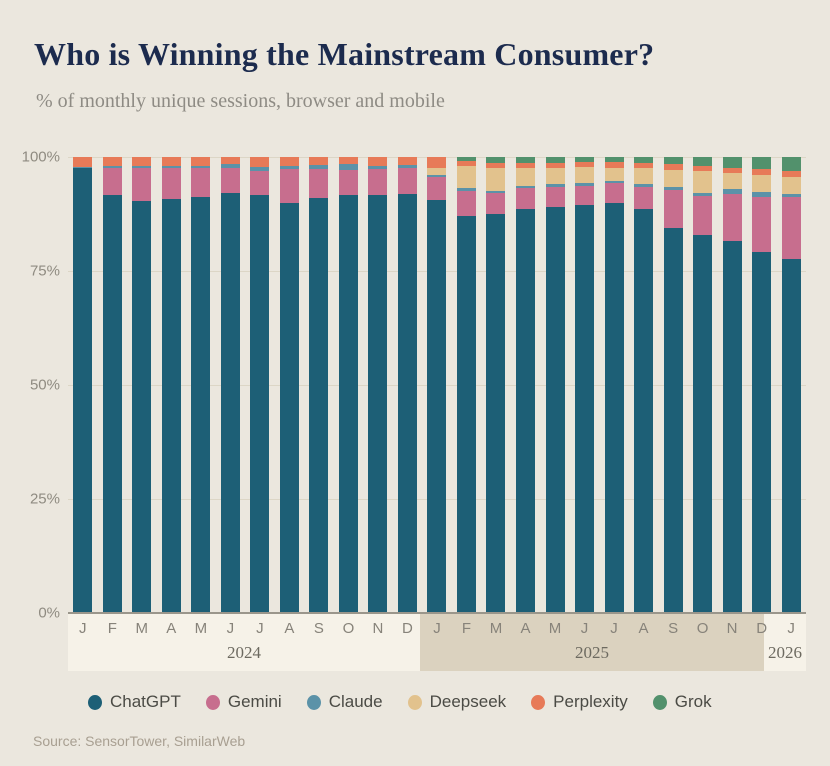 Image resolution: width=830 pixels, height=766 pixels. I want to click on month-label: M, so click(142, 628).